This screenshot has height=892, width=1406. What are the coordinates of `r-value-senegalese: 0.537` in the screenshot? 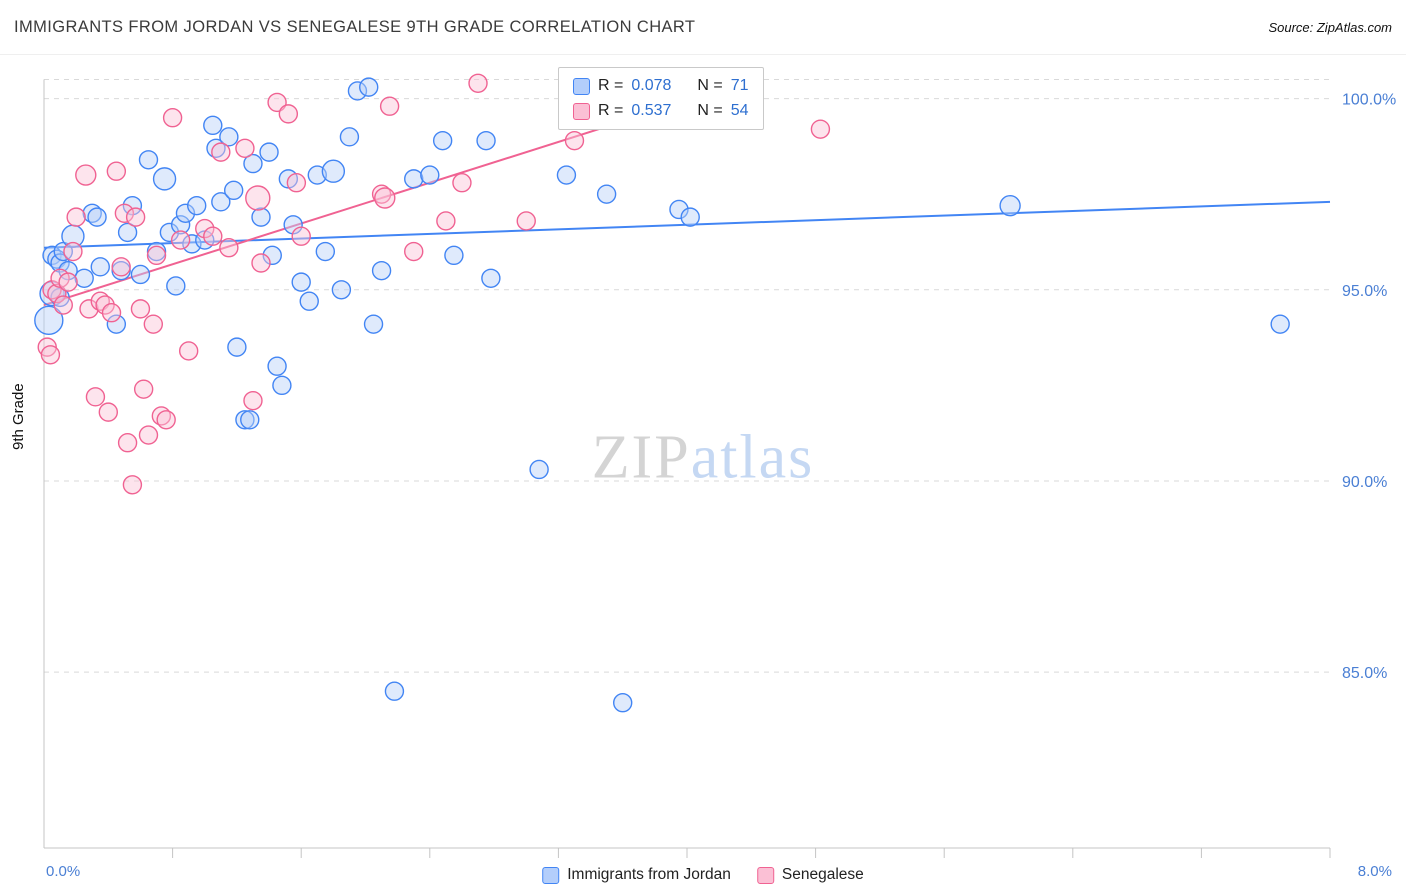 It's located at (651, 110).